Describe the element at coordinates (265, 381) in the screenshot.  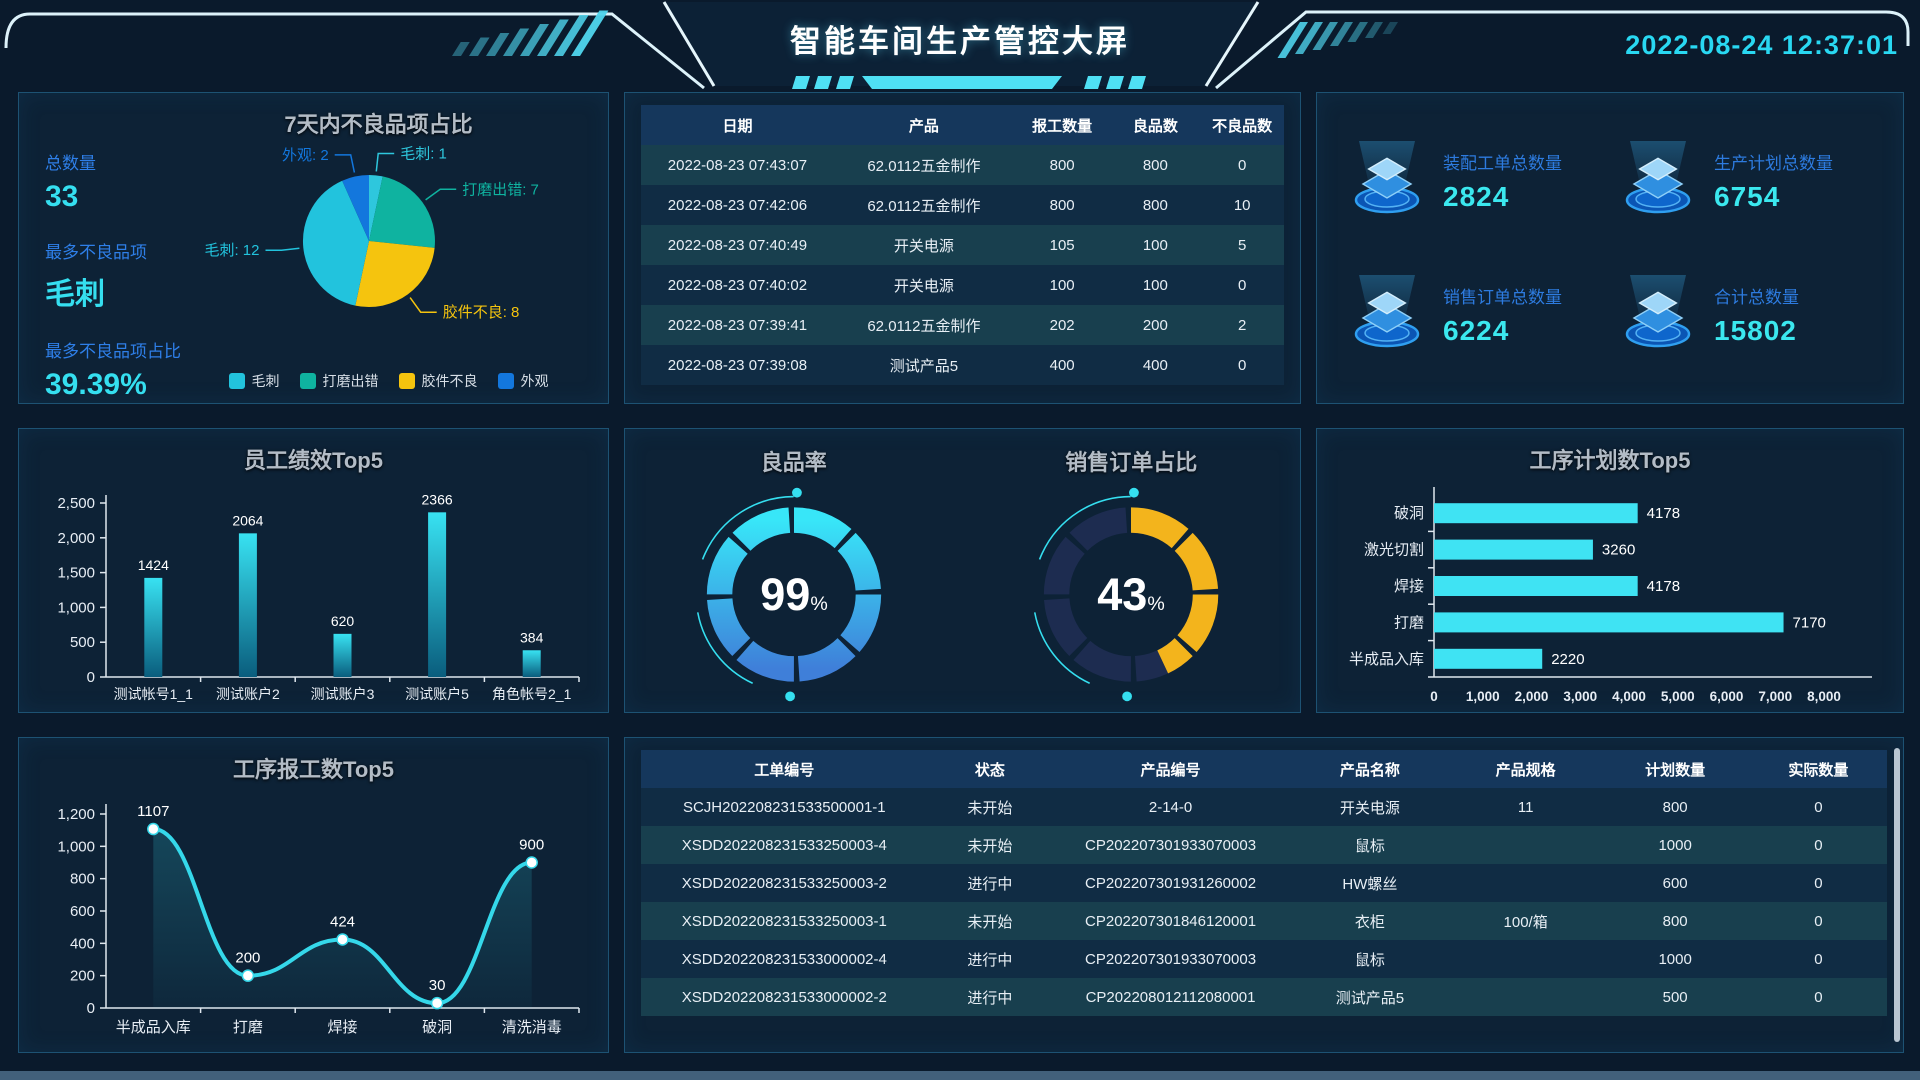
I see `legend-label: 毛刺` at that location.